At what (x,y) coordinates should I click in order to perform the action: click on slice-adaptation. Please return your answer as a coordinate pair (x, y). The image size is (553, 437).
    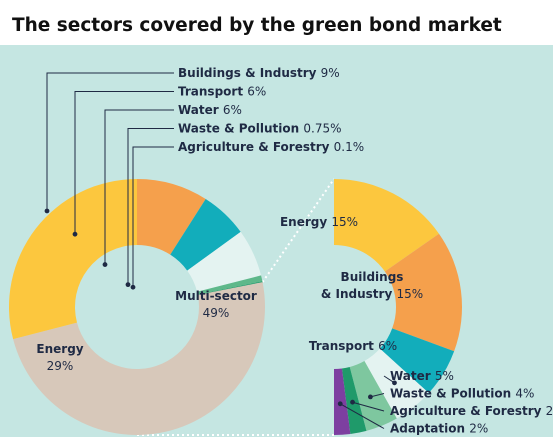
    Looking at the image, I should click on (342, 401).